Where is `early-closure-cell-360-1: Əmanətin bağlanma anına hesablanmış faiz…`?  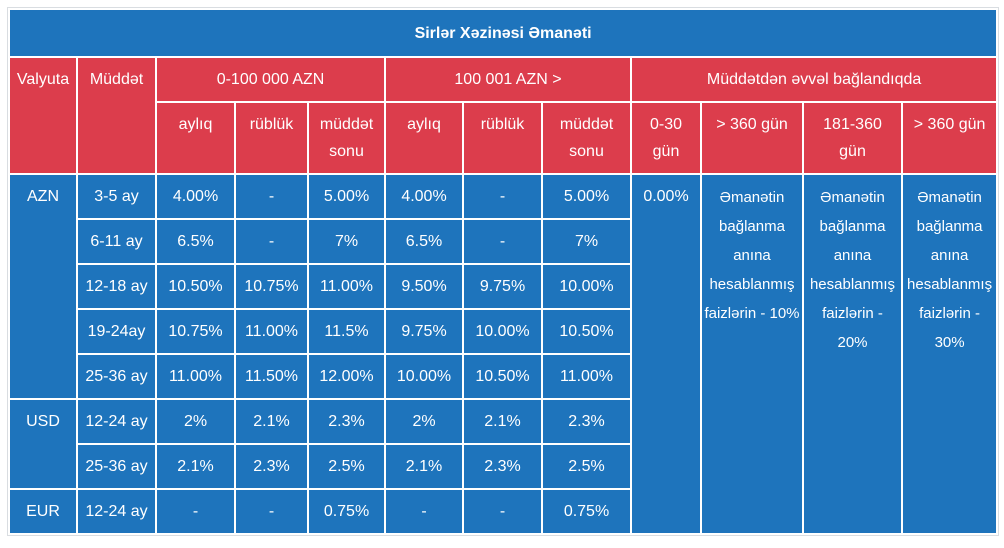
early-closure-cell-360-1: Əmanətin bağlanma anına hesablanmış faiz… is located at coordinates (752, 354).